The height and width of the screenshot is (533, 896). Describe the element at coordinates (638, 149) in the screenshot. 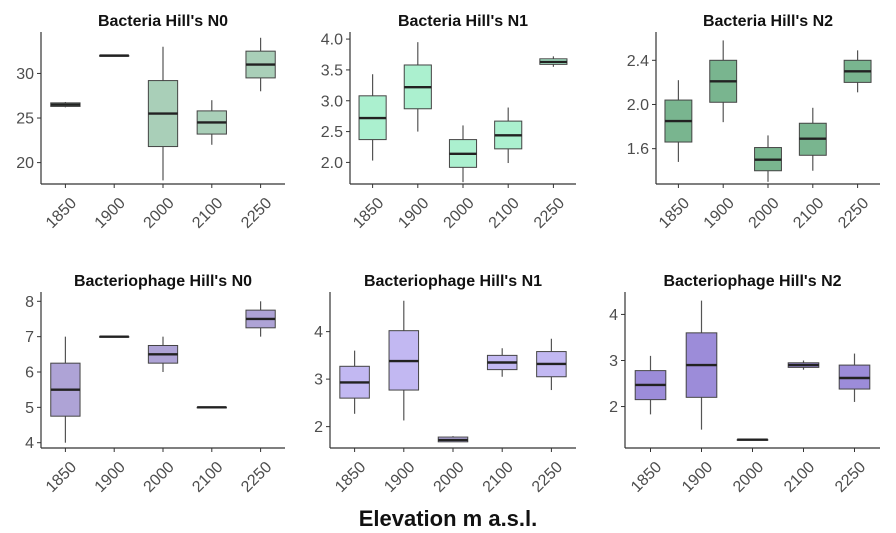

I see `y-tick-label: 1.6` at that location.